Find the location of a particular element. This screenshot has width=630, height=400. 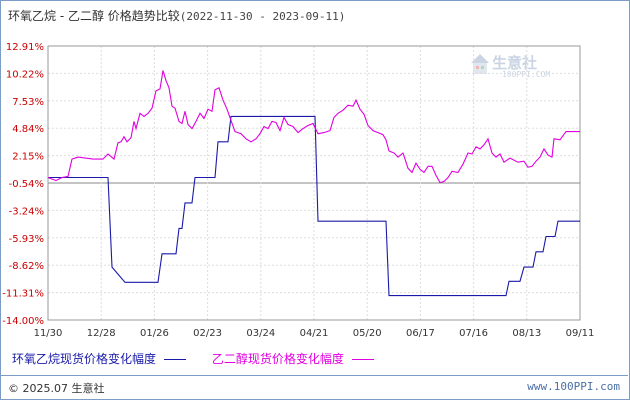

x-tick-label: 11/30 is located at coordinates (48, 333).